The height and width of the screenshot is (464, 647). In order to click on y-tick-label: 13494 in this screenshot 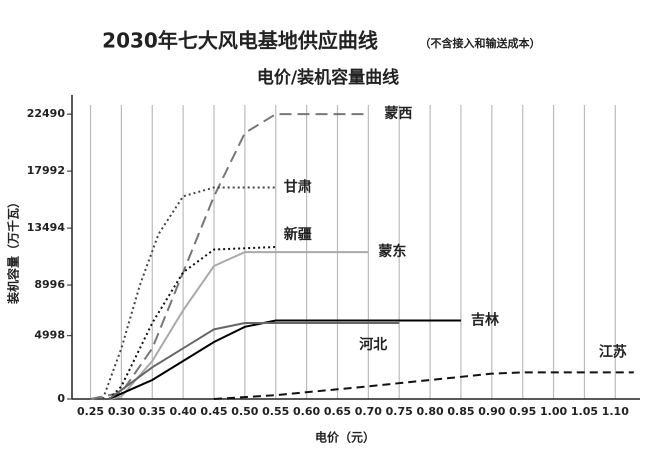, I will do `click(46, 227)`.